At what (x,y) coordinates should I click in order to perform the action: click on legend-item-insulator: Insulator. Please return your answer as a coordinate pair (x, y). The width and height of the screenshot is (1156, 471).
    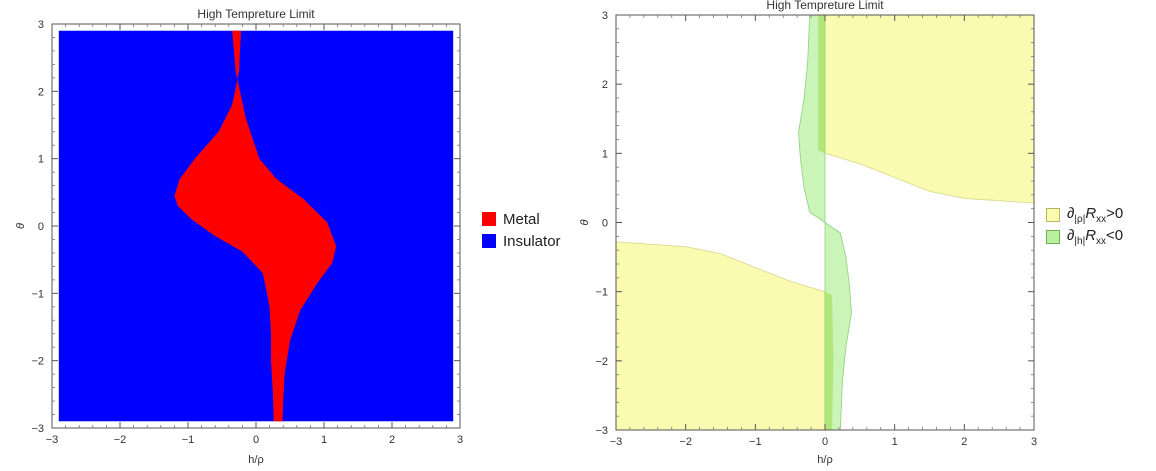
    Looking at the image, I should click on (521, 241).